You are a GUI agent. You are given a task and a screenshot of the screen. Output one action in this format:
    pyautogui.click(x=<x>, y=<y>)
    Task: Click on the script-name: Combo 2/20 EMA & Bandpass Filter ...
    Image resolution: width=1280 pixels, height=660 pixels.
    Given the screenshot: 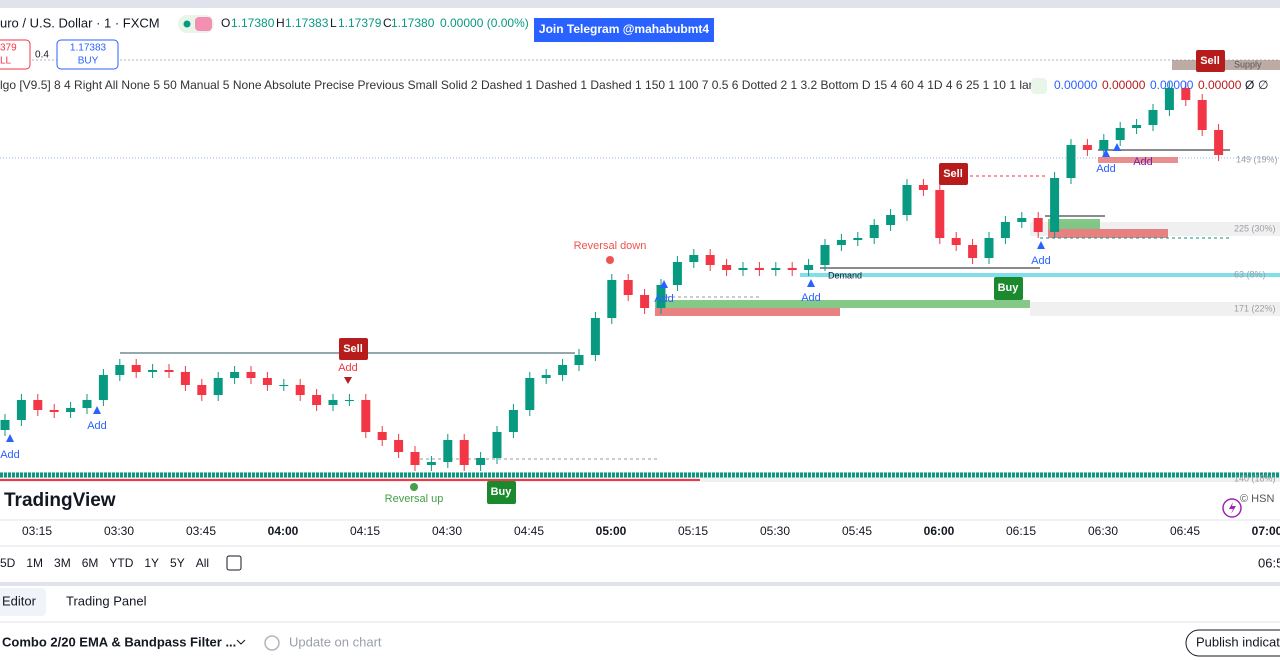 What is the action you would take?
    pyautogui.click(x=119, y=641)
    